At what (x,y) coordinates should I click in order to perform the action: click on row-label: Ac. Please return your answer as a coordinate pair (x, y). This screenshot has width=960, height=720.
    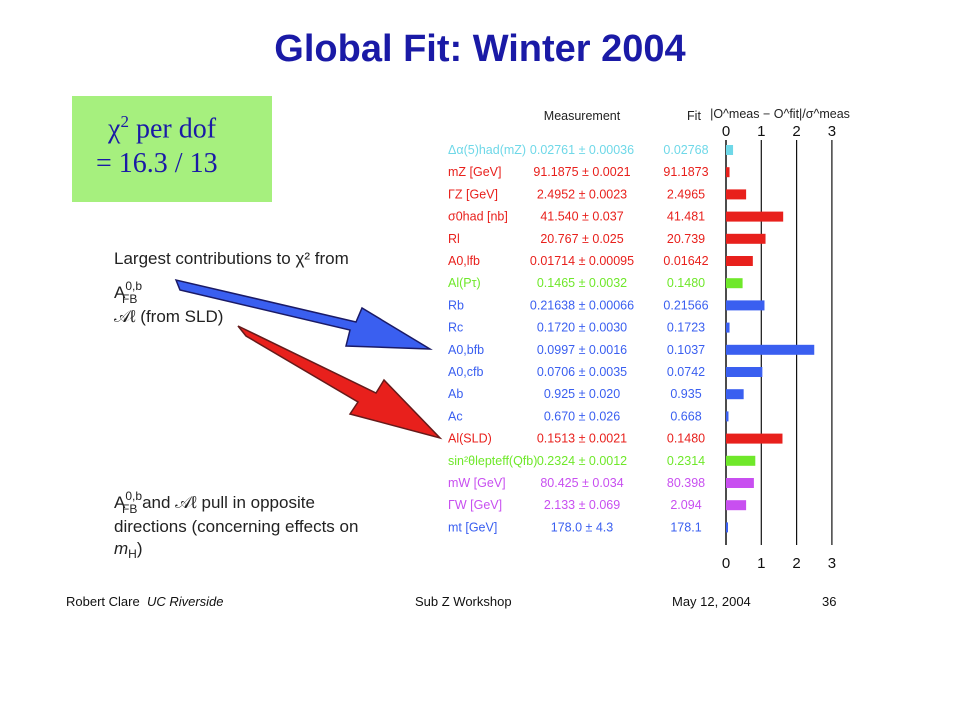
    Looking at the image, I should click on (455, 416).